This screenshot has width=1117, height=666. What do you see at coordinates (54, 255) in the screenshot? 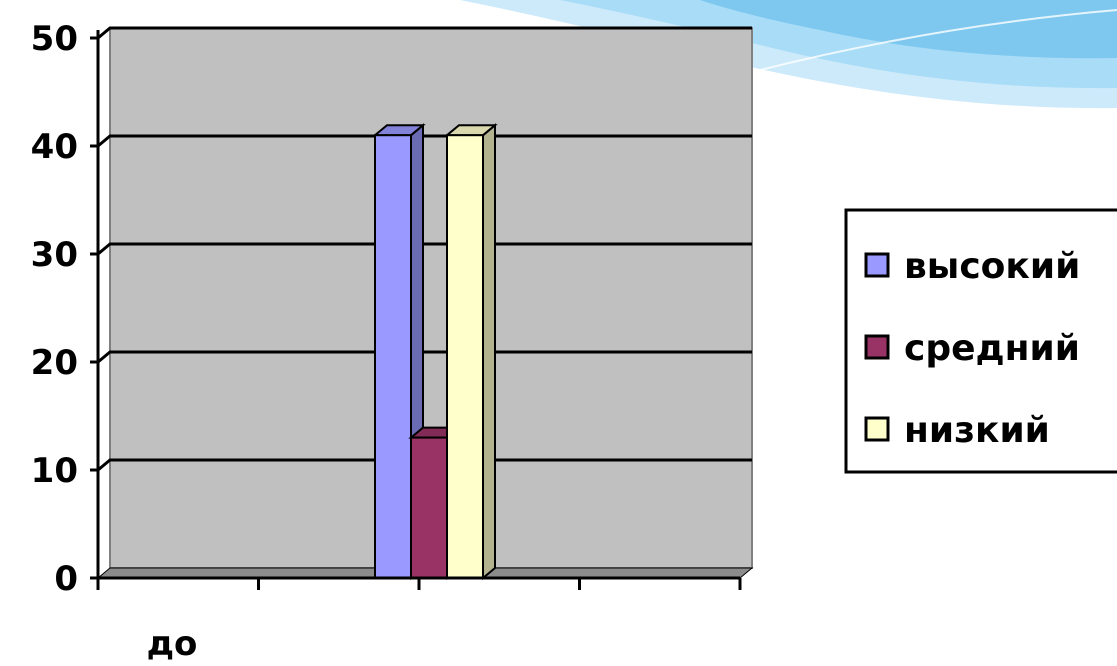
I see `y-tick-label: 30` at bounding box center [54, 255].